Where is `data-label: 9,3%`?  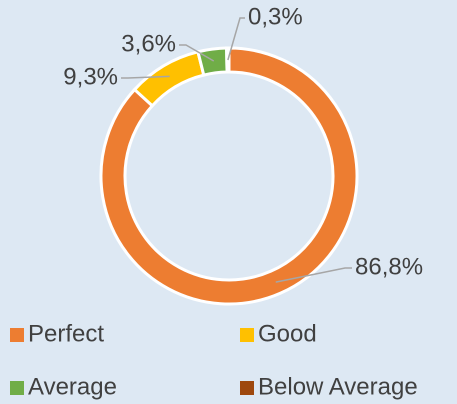 data-label: 9,3% is located at coordinates (90, 76).